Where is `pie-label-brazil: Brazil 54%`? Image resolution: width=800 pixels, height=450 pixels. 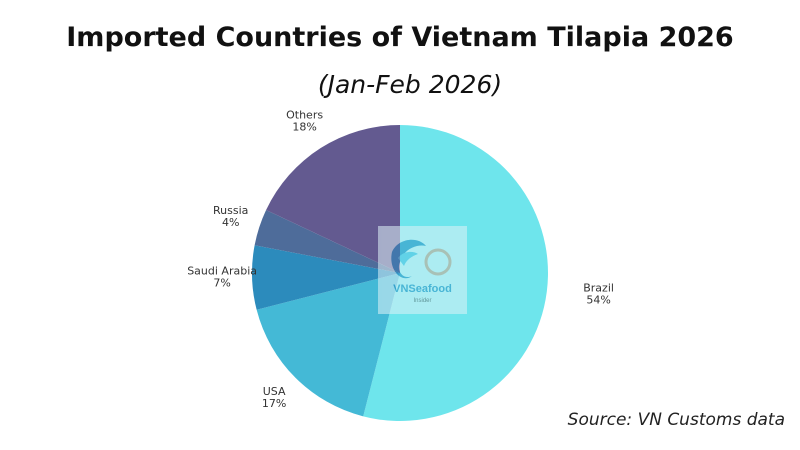 pie-label-brazil: Brazil 54% is located at coordinates (598, 293).